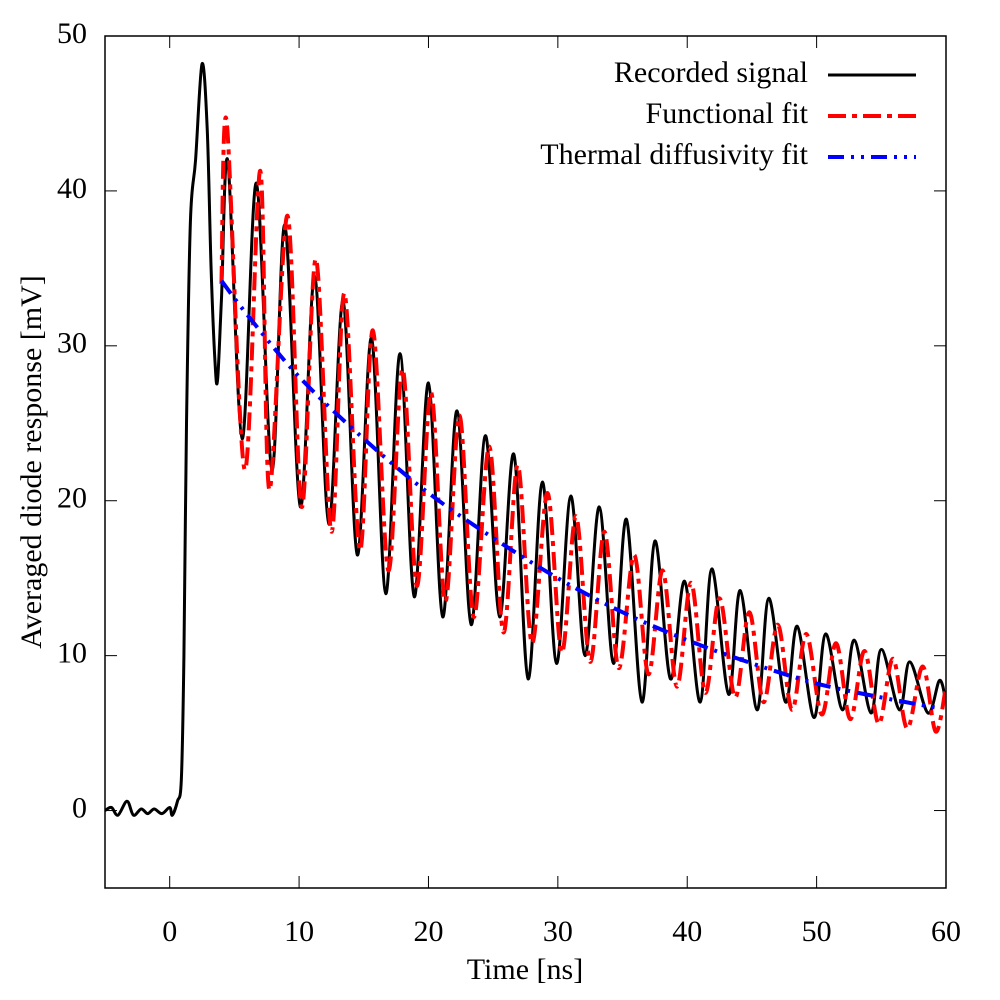  I want to click on x-tick-label: 30, so click(558, 931).